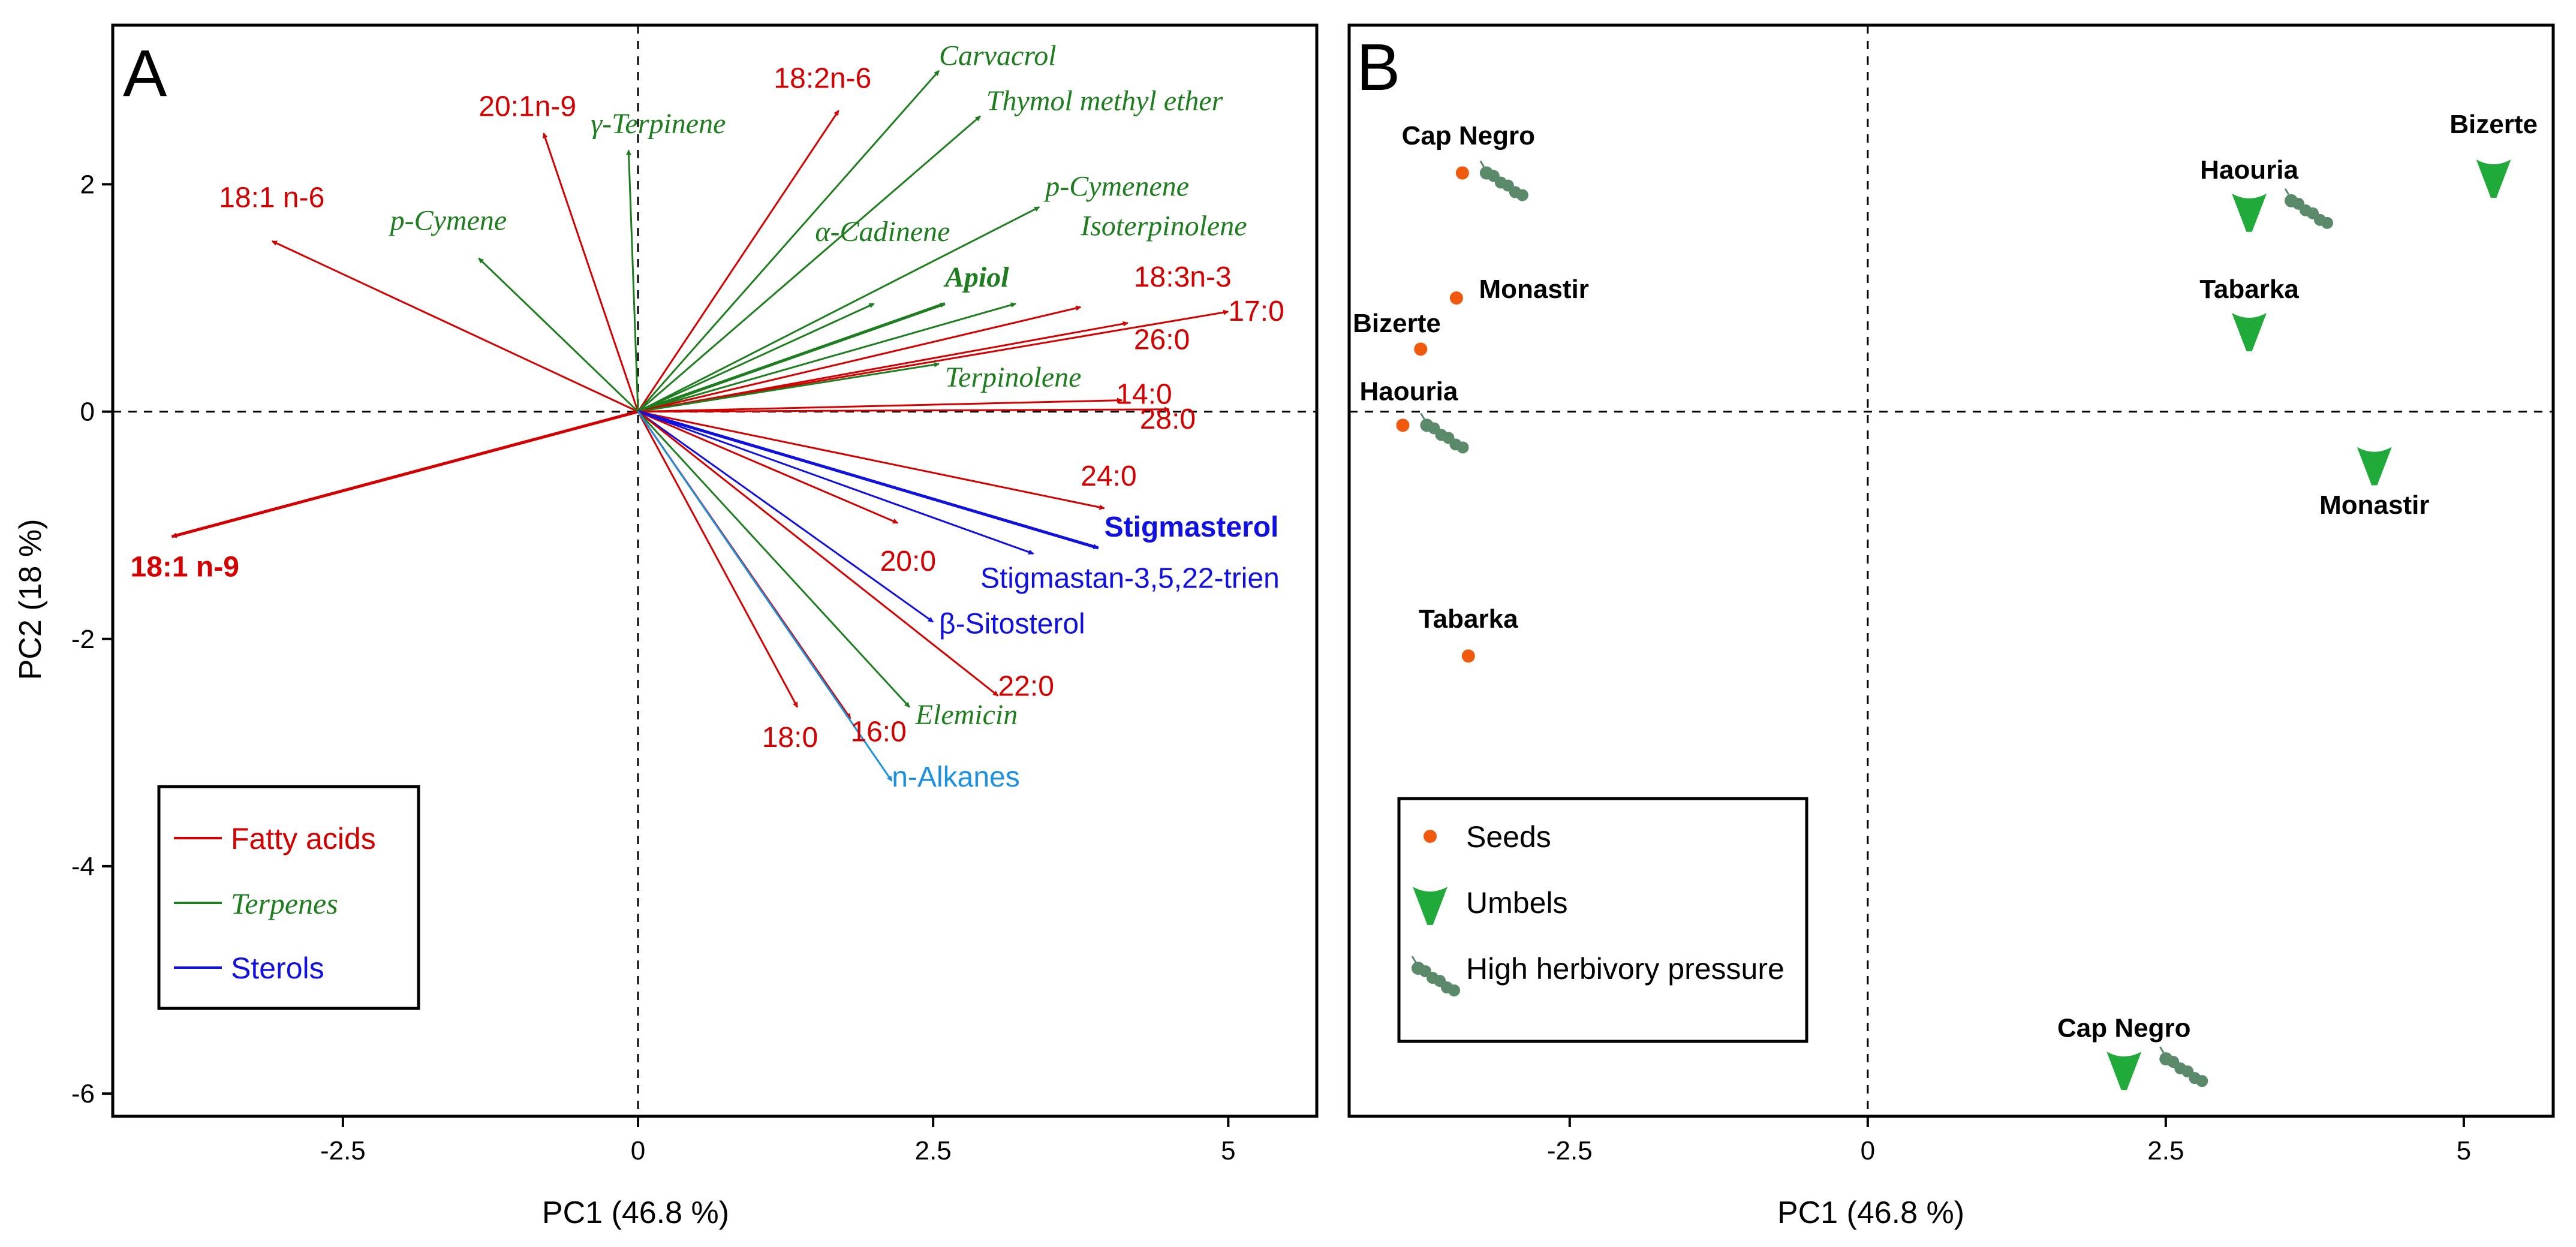 This screenshot has width=2576, height=1247. I want to click on panel-a-legend: Fatty acids Terpenes Sterols, so click(288, 897).